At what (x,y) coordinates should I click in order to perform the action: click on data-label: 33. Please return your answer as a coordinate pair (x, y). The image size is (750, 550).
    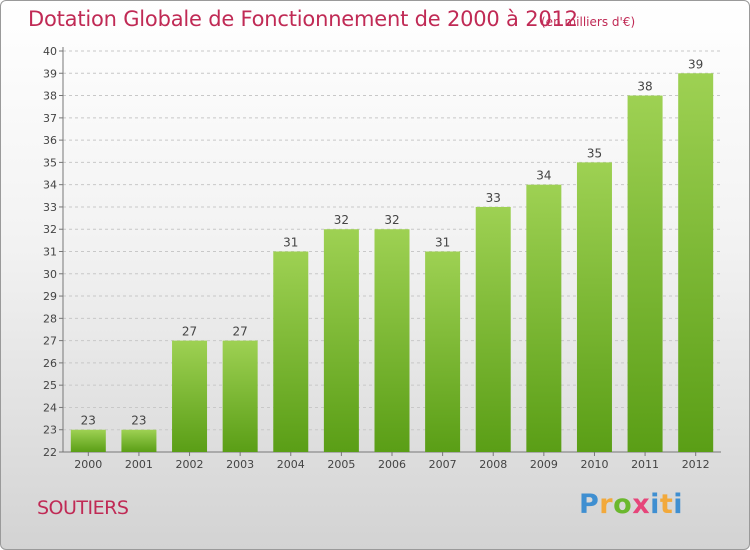
    Looking at the image, I should click on (493, 198).